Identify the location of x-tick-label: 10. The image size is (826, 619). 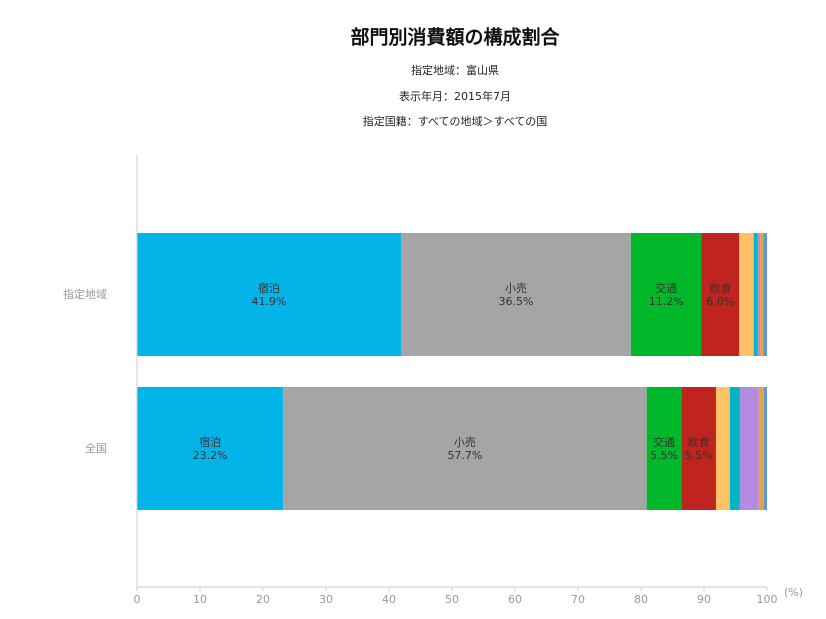
(200, 599).